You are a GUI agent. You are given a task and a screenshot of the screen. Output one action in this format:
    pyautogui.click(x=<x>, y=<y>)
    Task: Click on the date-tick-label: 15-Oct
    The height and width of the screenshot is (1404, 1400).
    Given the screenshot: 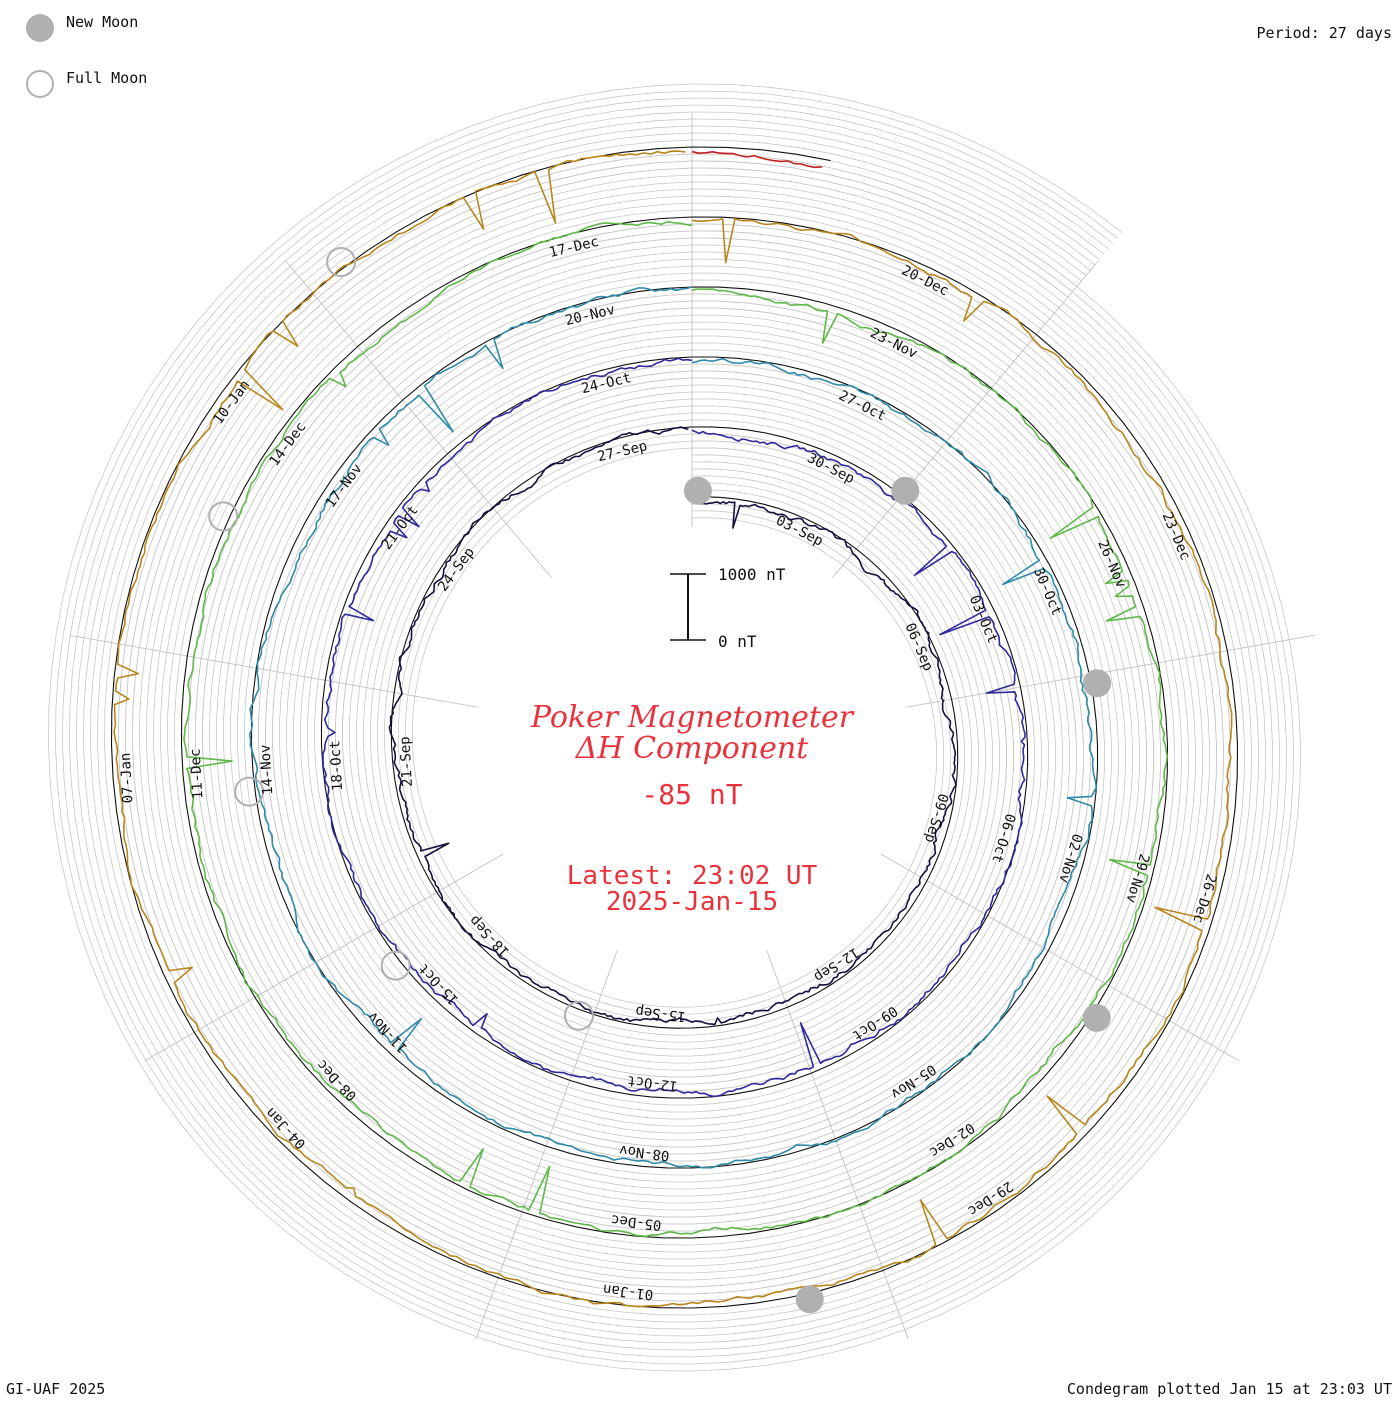 What is the action you would take?
    pyautogui.click(x=439, y=984)
    